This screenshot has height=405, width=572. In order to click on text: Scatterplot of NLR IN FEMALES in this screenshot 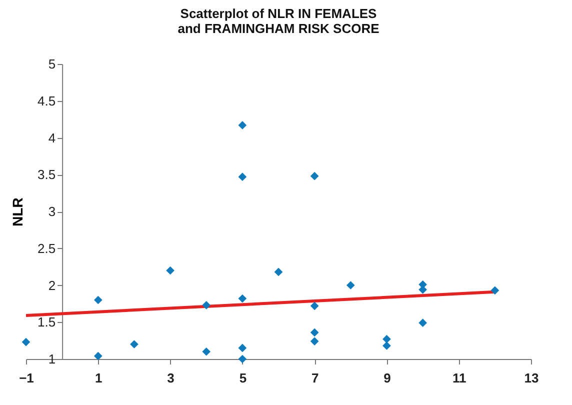, I will do `click(278, 13)`.